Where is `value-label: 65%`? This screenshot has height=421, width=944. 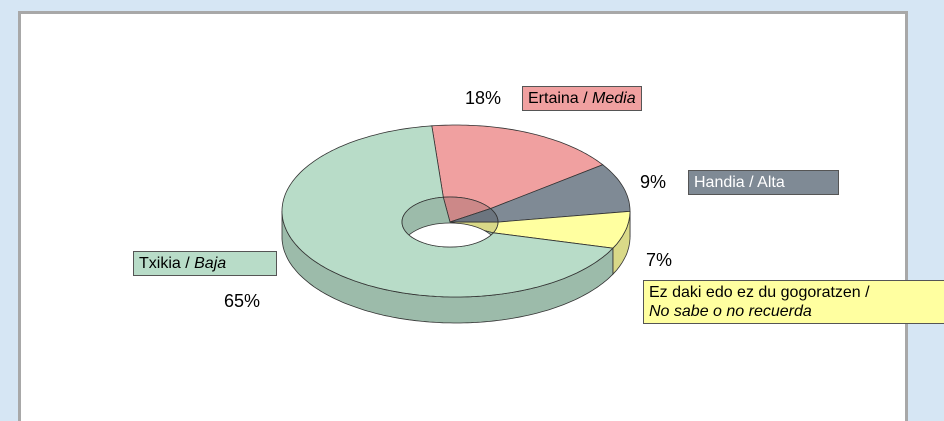
value-label: 65% is located at coordinates (242, 301).